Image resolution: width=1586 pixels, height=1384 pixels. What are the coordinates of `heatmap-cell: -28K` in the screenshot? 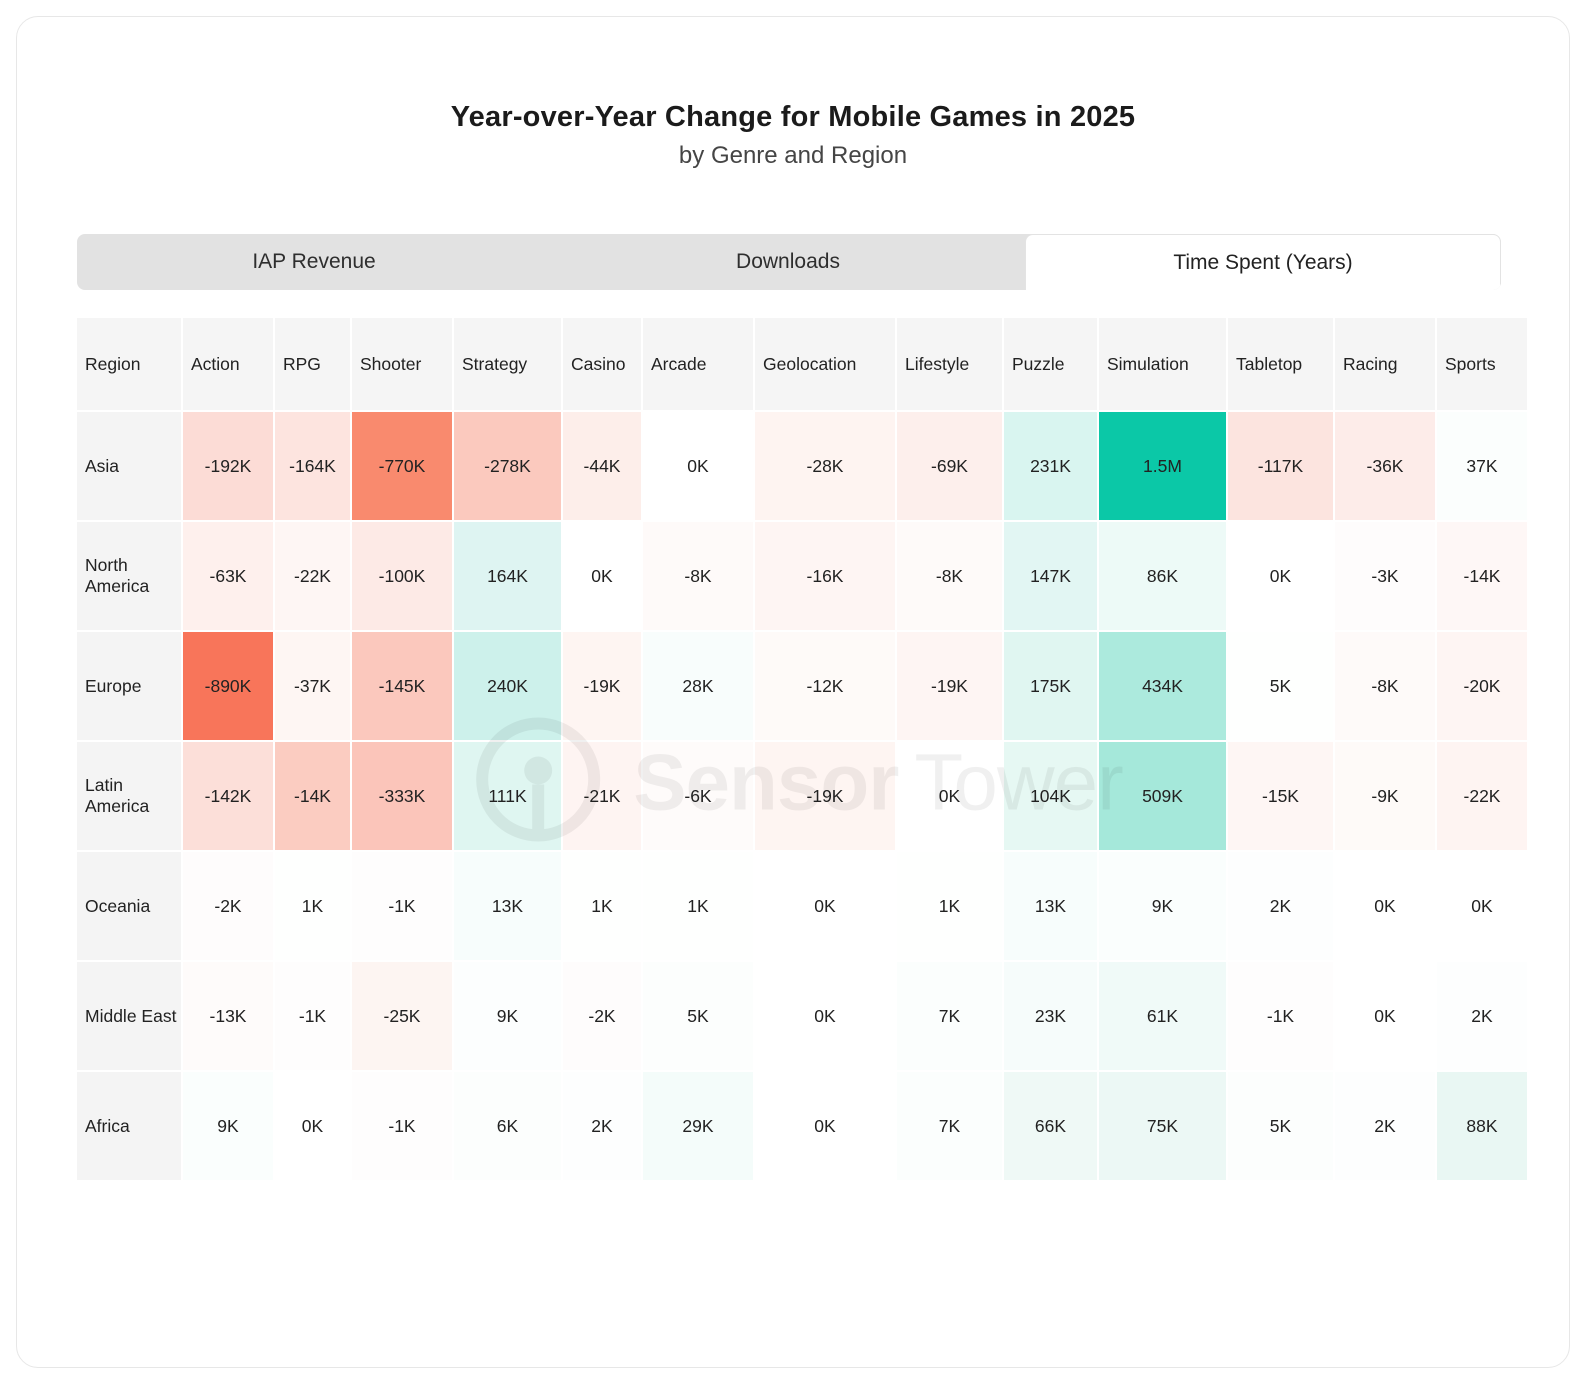 It's located at (825, 466).